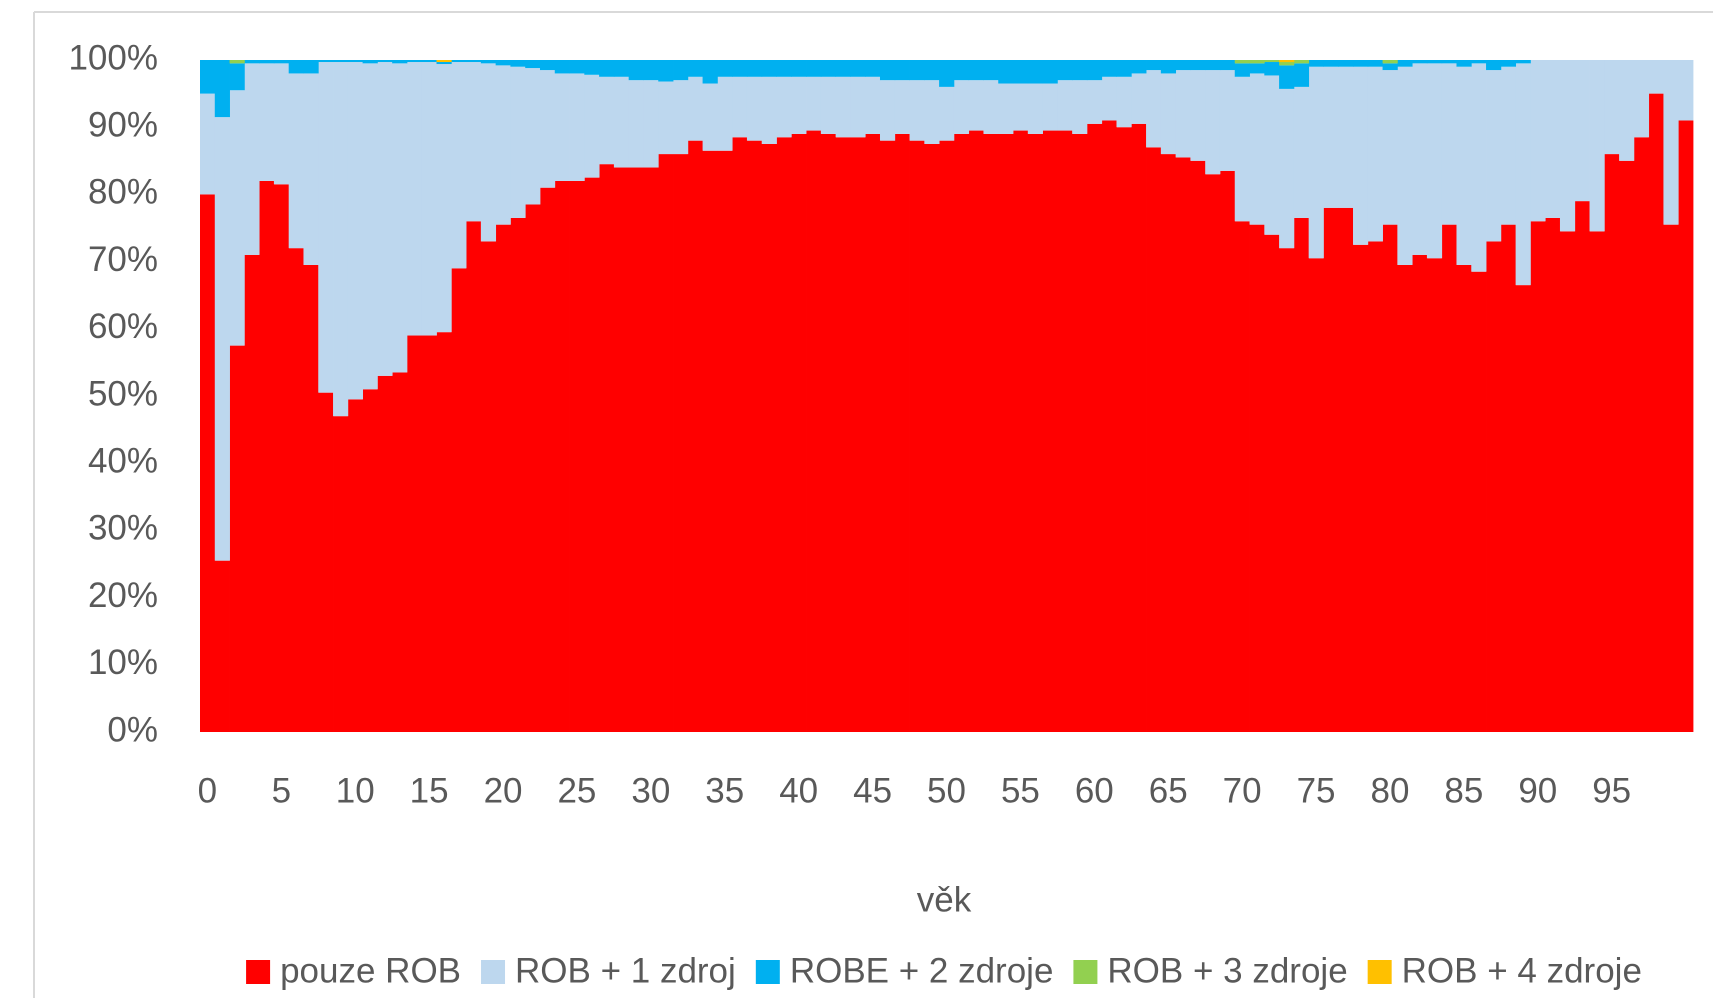 This screenshot has height=998, width=1713. What do you see at coordinates (123, 460) in the screenshot?
I see `y-tick-label: 40%` at bounding box center [123, 460].